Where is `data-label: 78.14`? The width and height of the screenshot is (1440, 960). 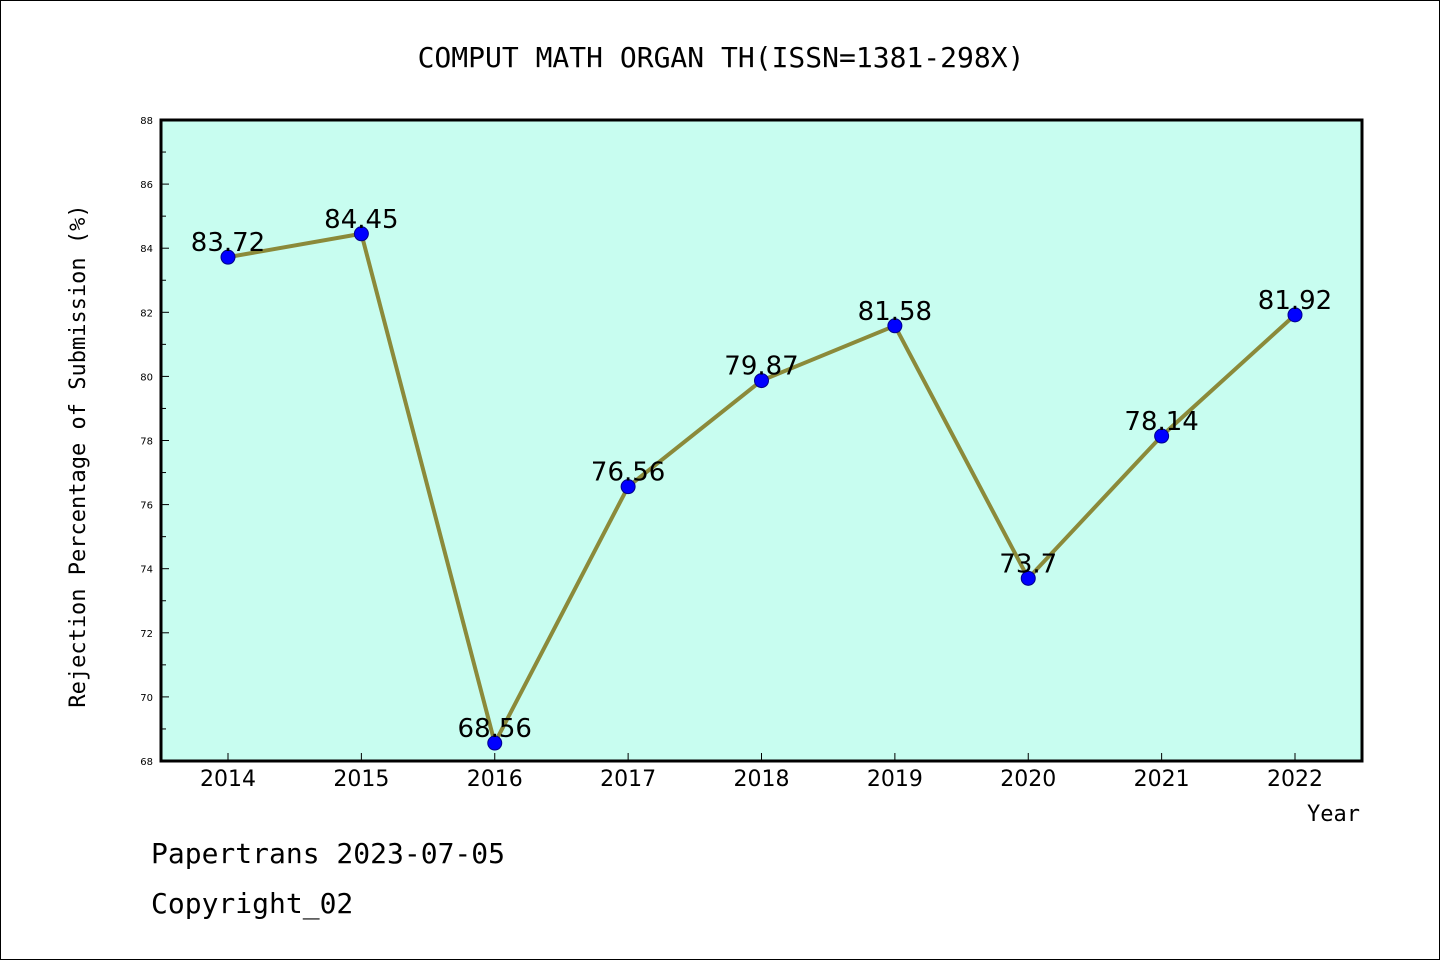
data-label: 78.14 is located at coordinates (1161, 422).